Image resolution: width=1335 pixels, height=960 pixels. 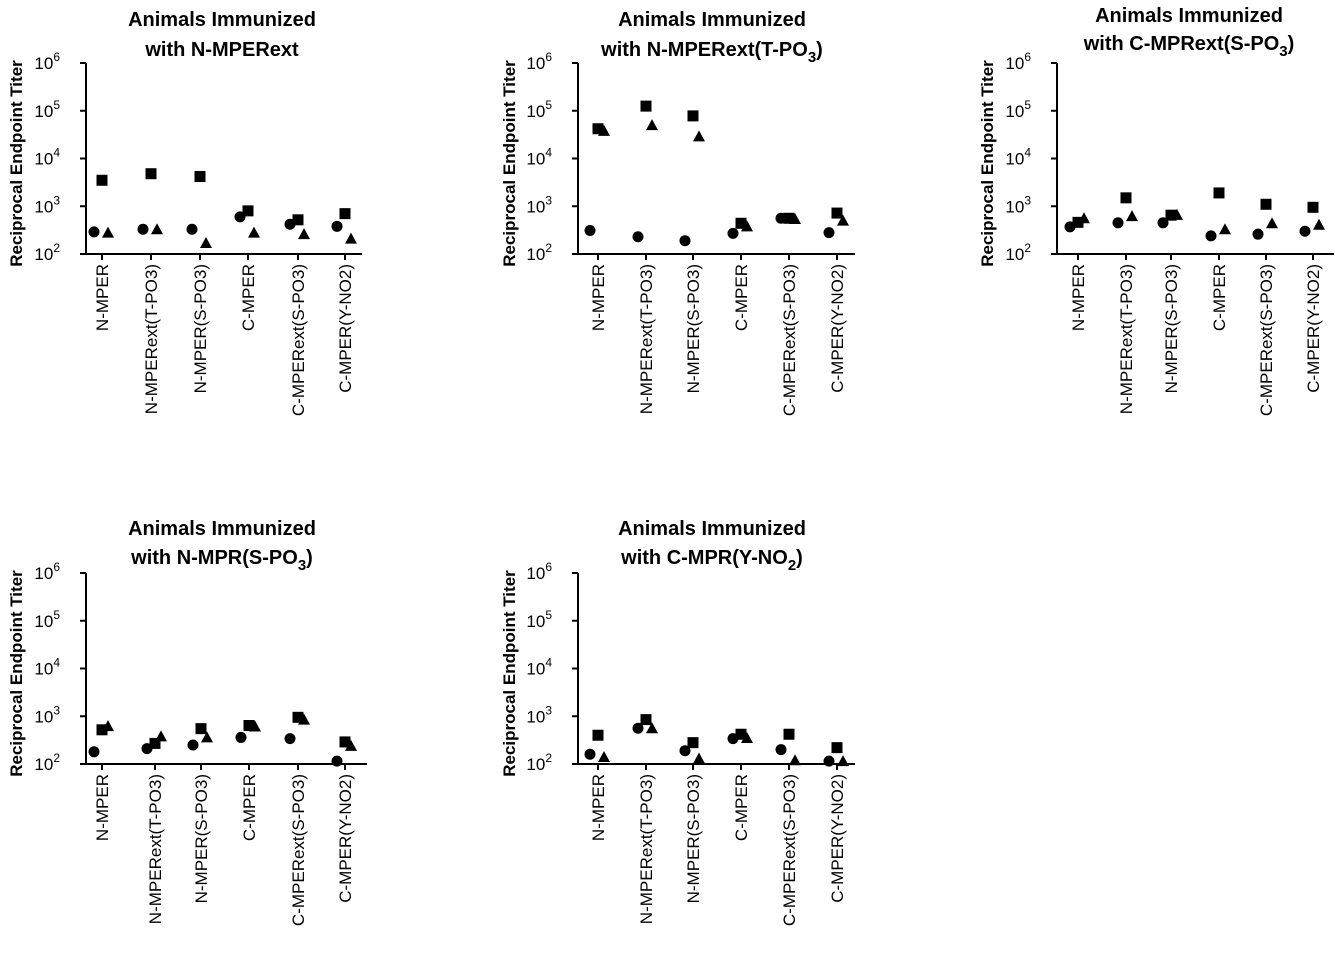 What do you see at coordinates (704, 50) in the screenshot?
I see `chart-title-main: with N-MPERext(T-PO` at bounding box center [704, 50].